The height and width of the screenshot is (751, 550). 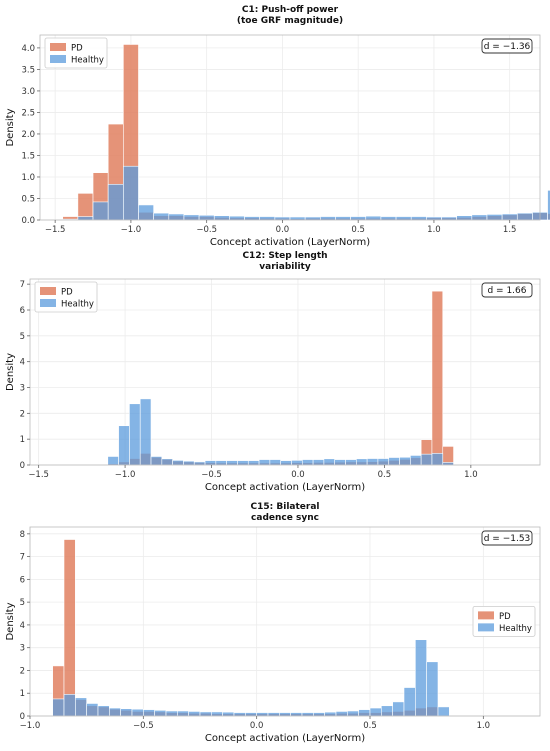 I want to click on x-axis-label: Concept activation (LayerNorm), so click(x=290, y=242).